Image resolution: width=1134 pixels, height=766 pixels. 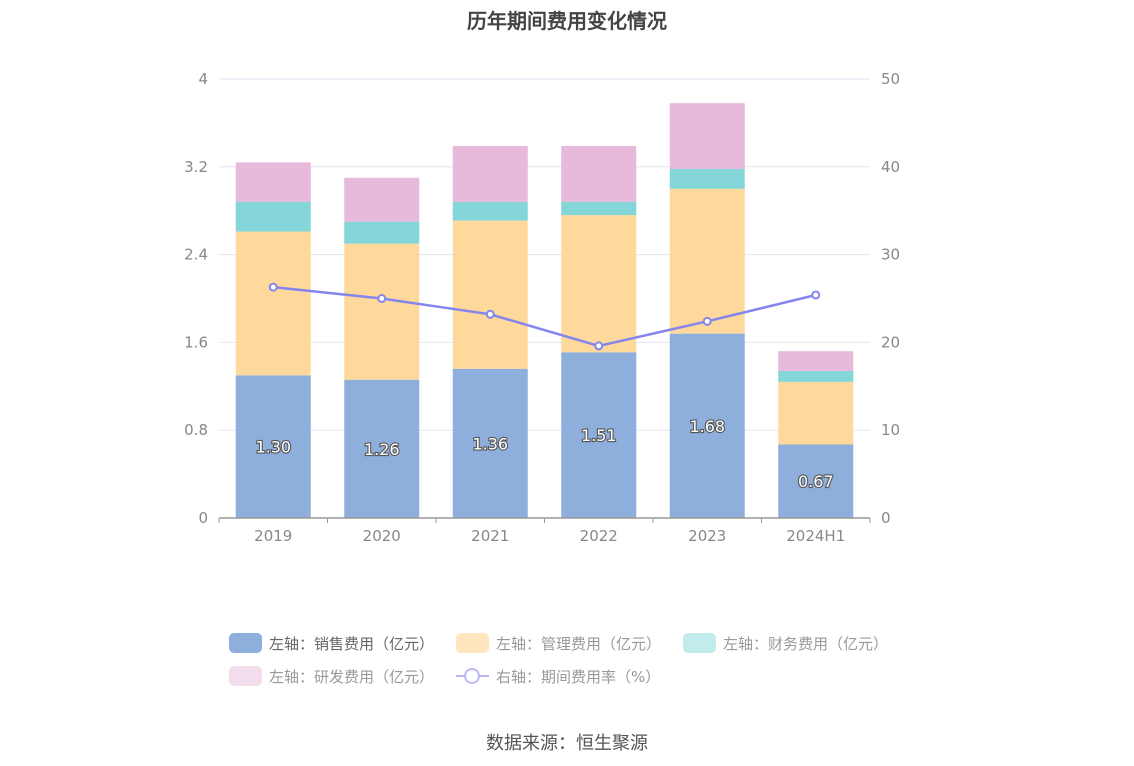 What do you see at coordinates (890, 255) in the screenshot?
I see `right-axis-tick-label: 30` at bounding box center [890, 255].